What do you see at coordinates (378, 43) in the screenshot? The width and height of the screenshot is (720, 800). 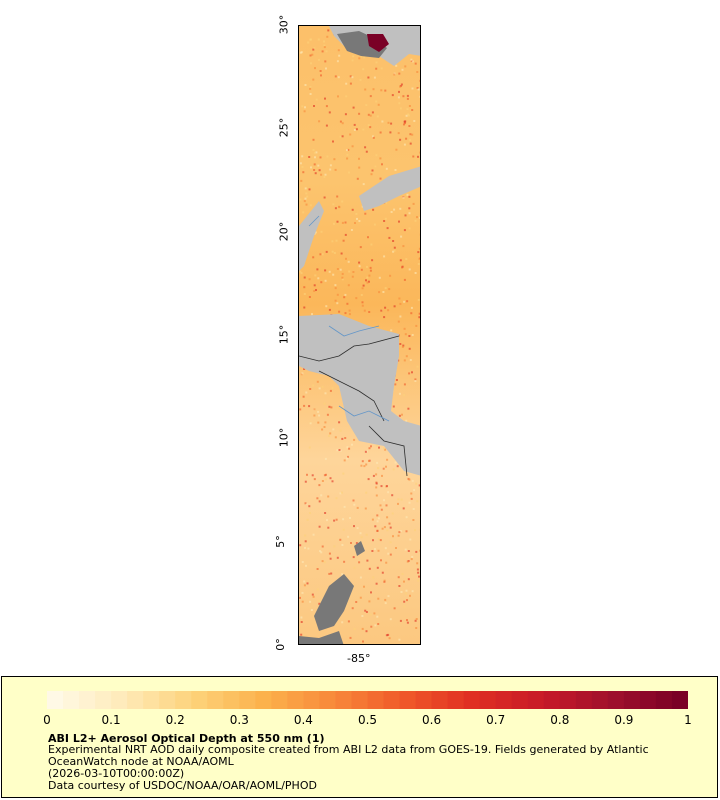 I see `high-aod-patch` at bounding box center [378, 43].